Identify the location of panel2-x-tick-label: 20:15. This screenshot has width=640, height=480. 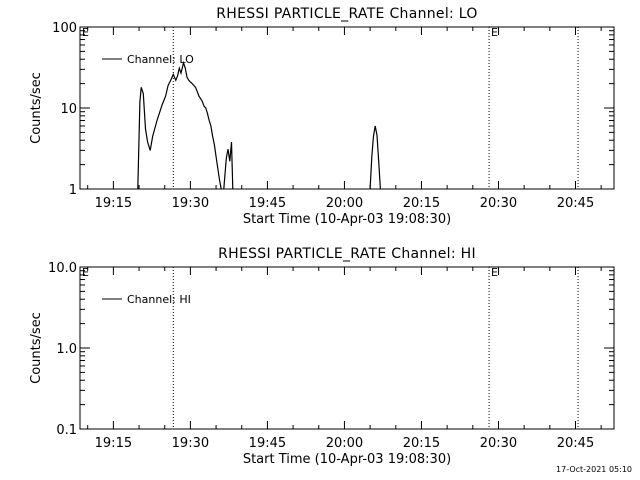
(421, 443).